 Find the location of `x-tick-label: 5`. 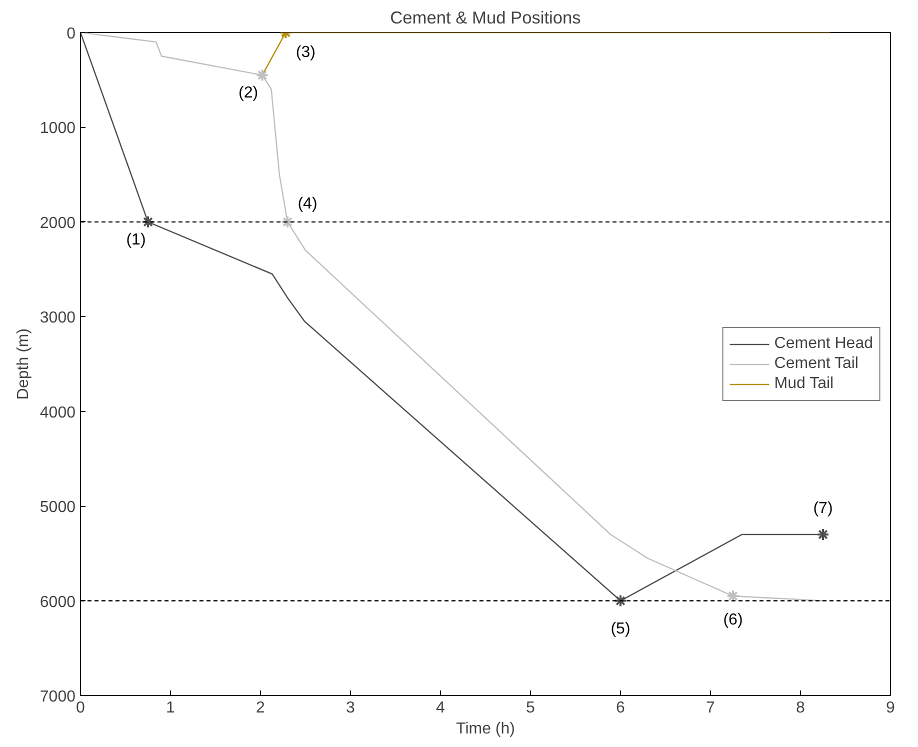

x-tick-label: 5 is located at coordinates (531, 708).